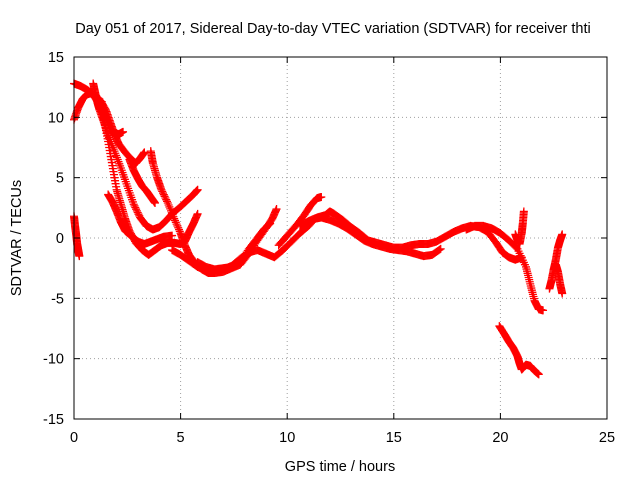 The width and height of the screenshot is (640, 480). Describe the element at coordinates (500, 438) in the screenshot. I see `x-tick-label: 20` at that location.